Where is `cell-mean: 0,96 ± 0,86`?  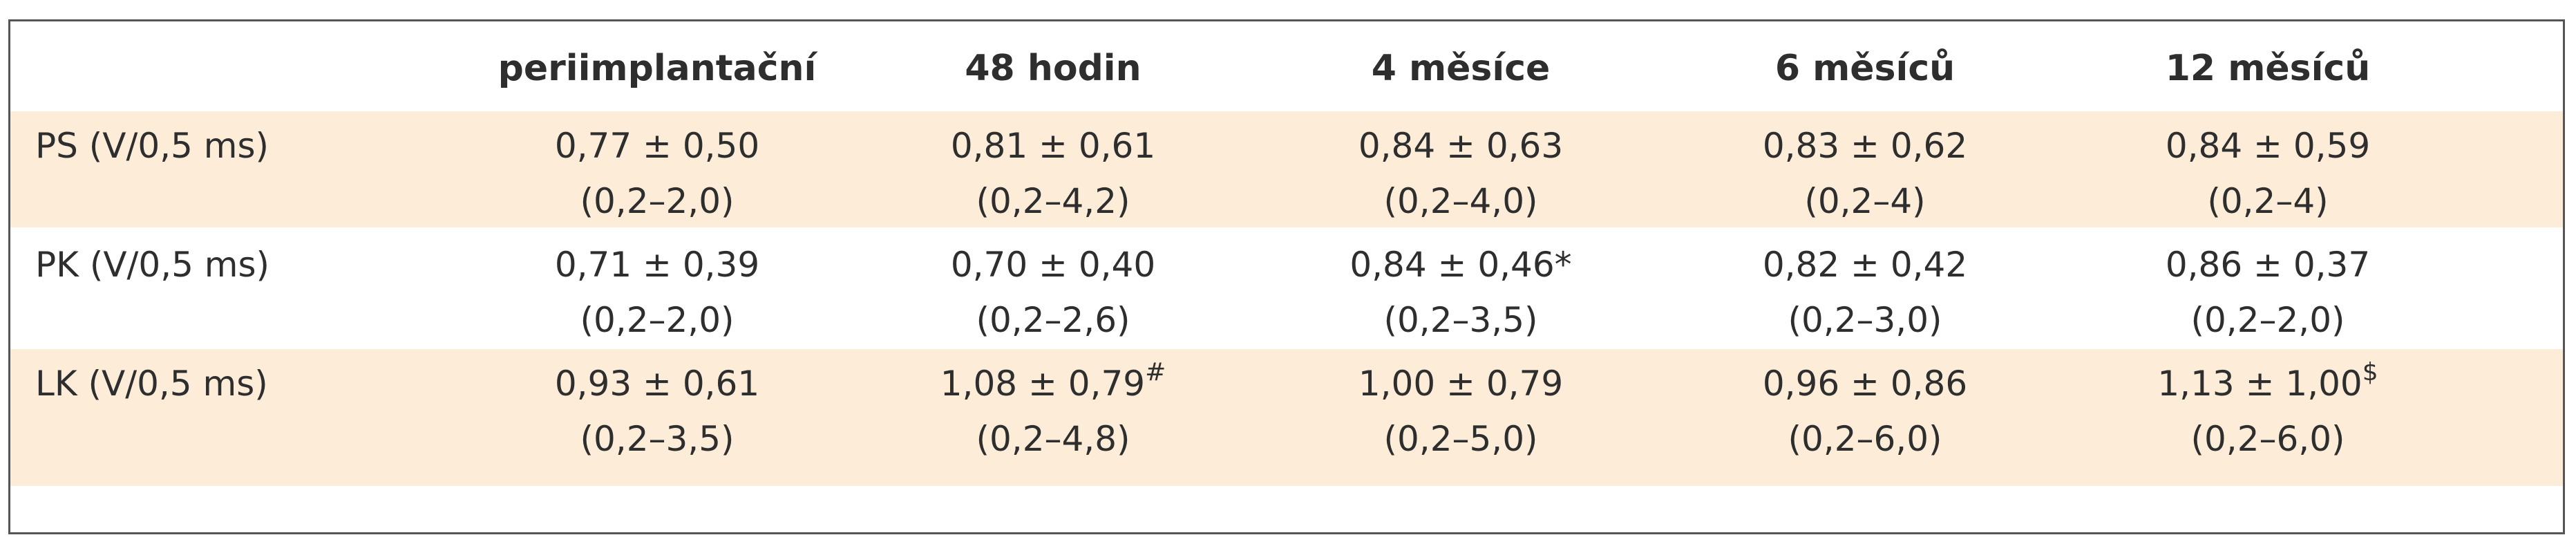
cell-mean: 0,96 ± 0,86 is located at coordinates (1865, 384).